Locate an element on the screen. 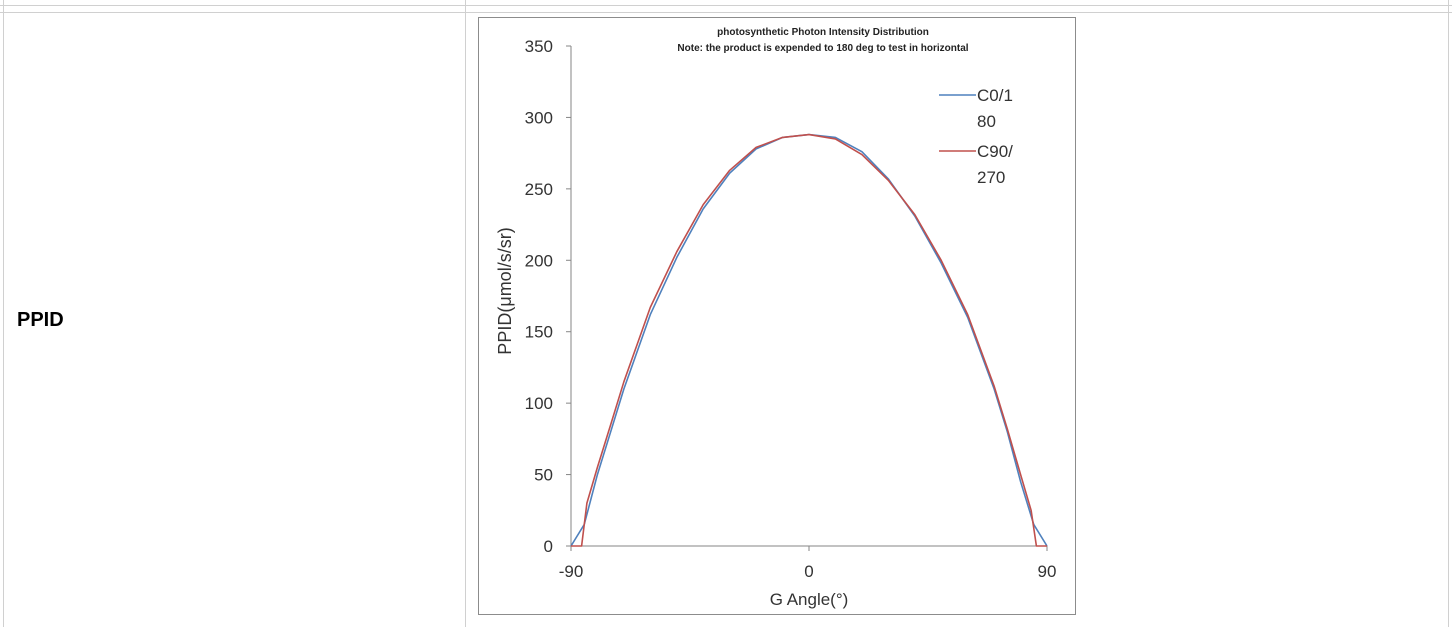  legend-label-1: 270 is located at coordinates (991, 177).